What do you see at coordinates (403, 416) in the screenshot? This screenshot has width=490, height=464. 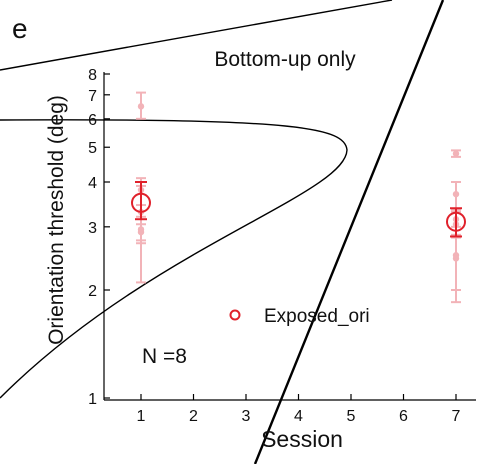 I see `x-tick-label: 6` at bounding box center [403, 416].